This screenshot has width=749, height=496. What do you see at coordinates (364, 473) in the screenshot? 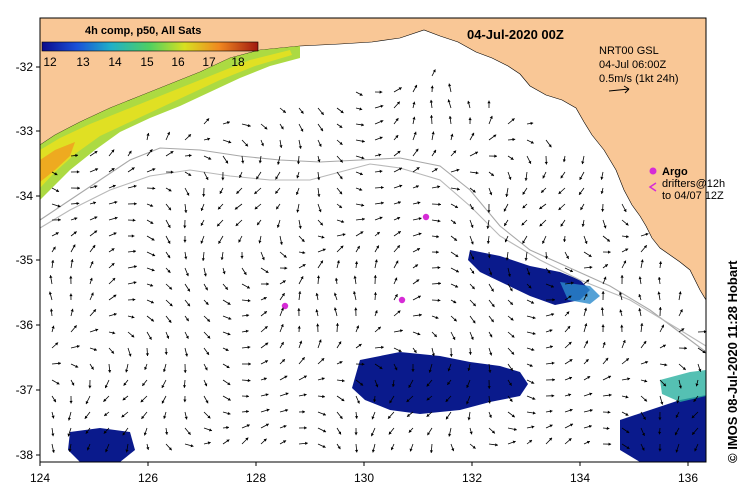
I see `x-axis: 124 126 128 130 132 134 136` at bounding box center [364, 473].